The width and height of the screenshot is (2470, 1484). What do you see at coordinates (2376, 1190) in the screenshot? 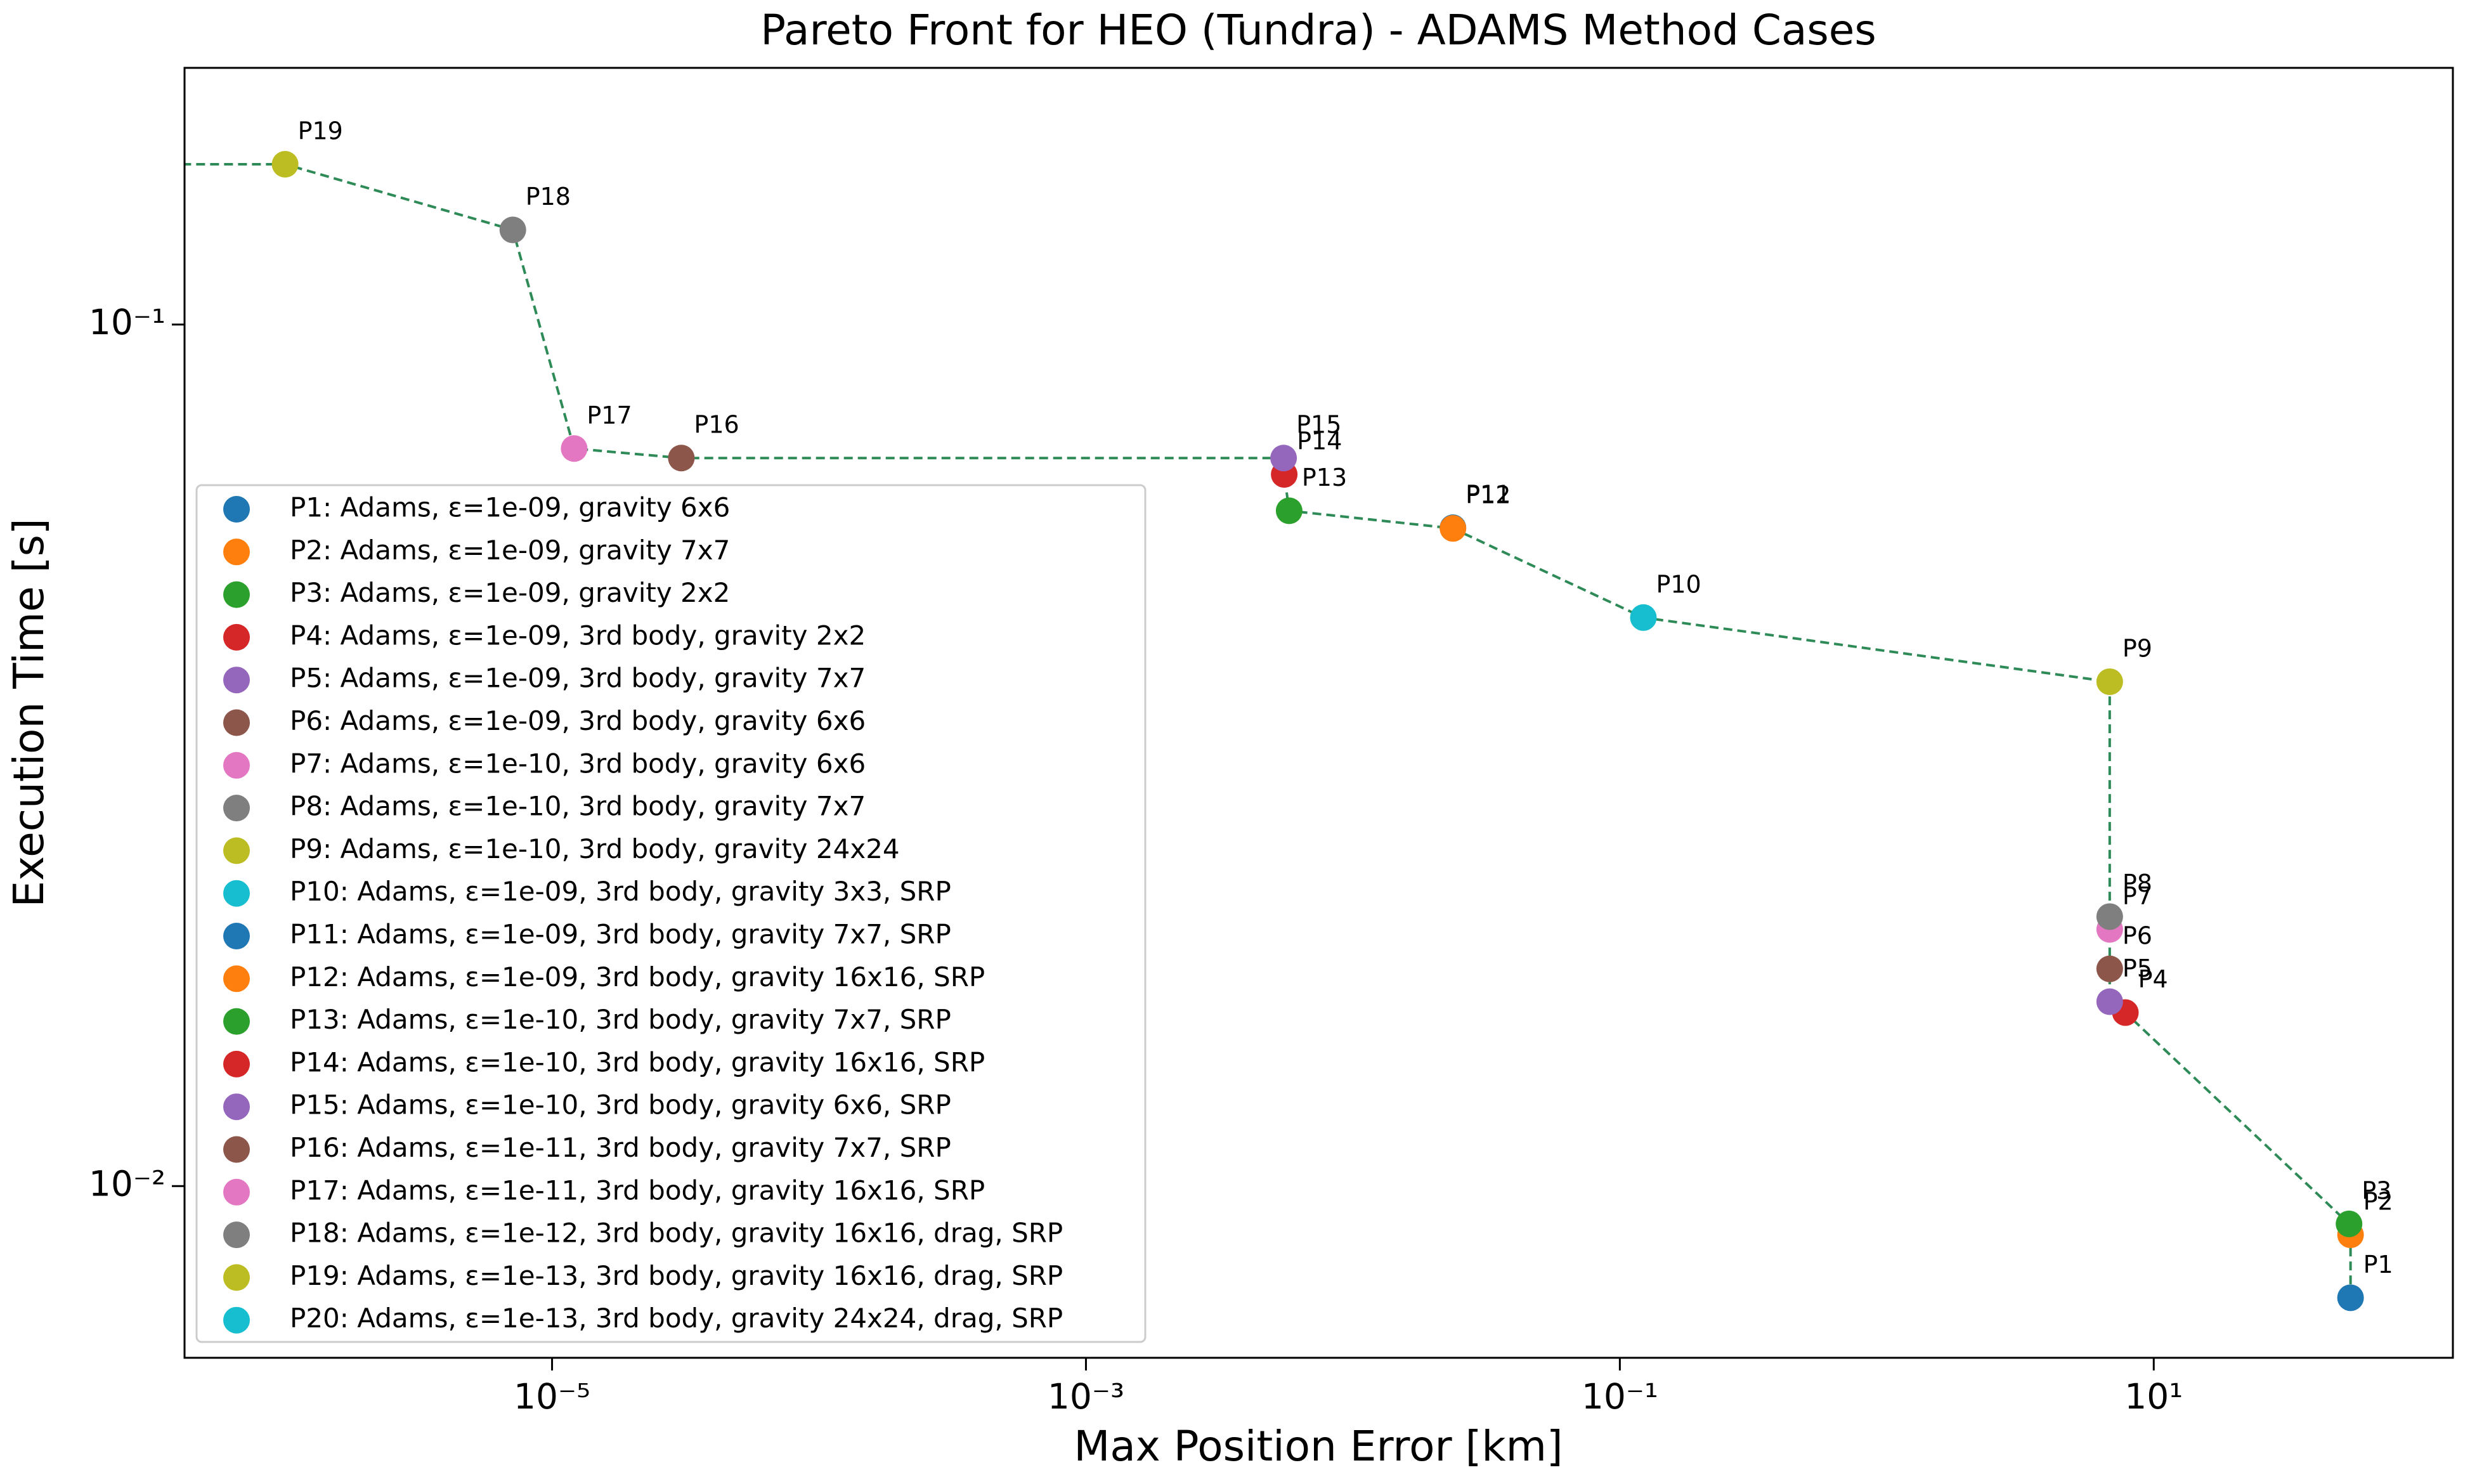
I see `point-label: P3` at bounding box center [2376, 1190].